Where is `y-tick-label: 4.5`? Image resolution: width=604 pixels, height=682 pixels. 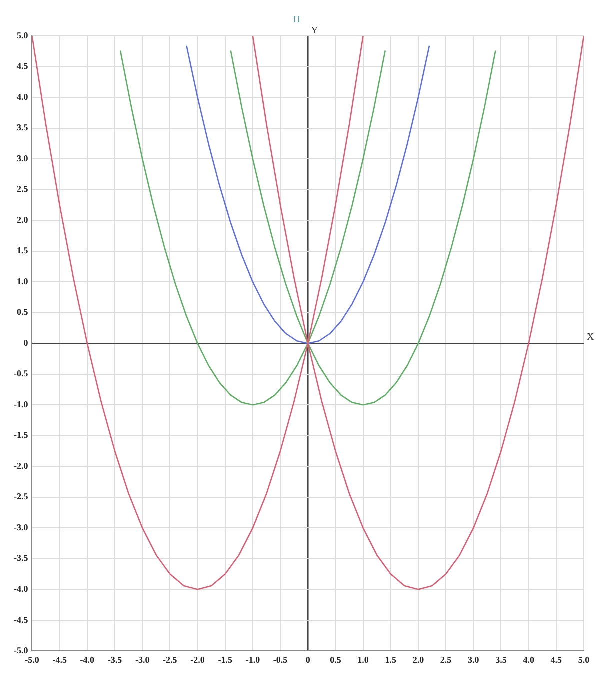 y-tick-label: 4.5 is located at coordinates (22, 66).